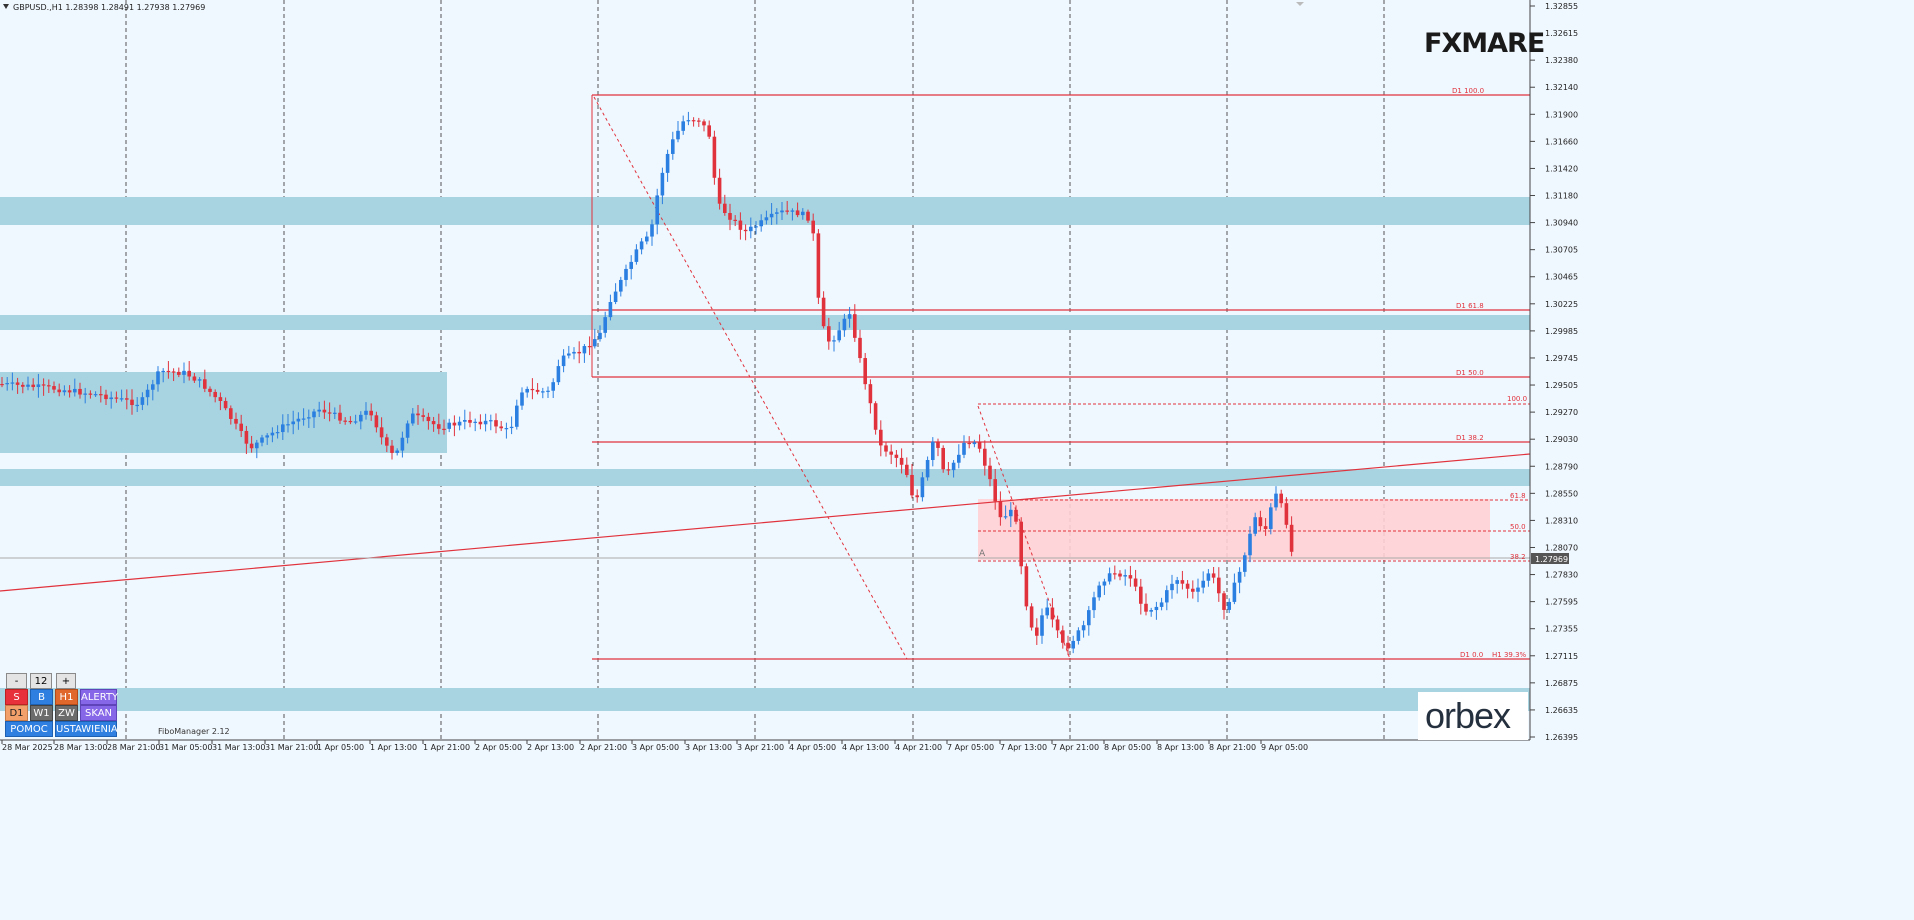 This screenshot has height=920, width=1914. I want to click on time-tick-label: 4 Apr 05:00, so click(812, 747).